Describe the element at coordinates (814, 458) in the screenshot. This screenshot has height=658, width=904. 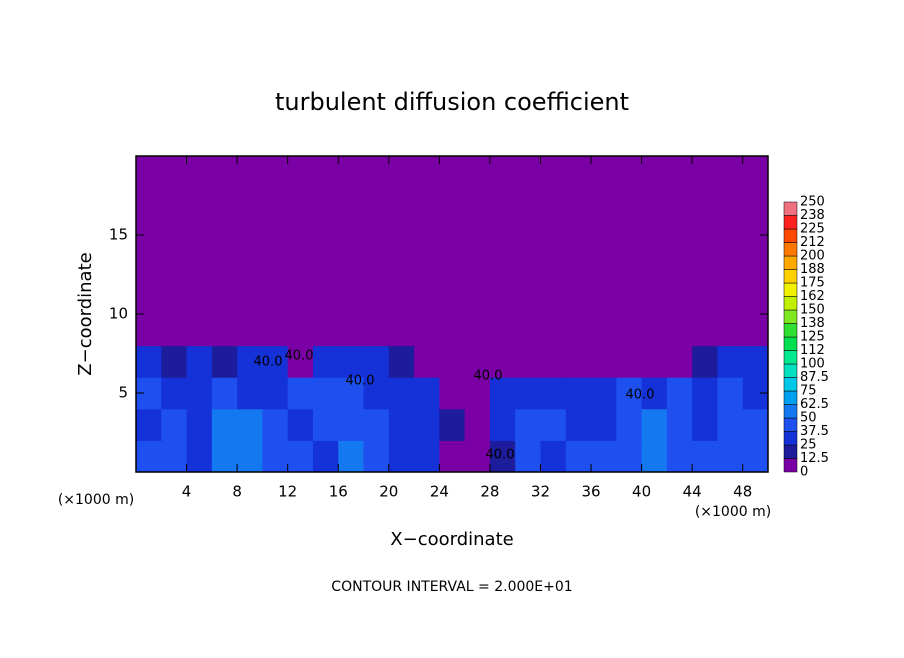
I see `colorbar-label: 12.5` at that location.